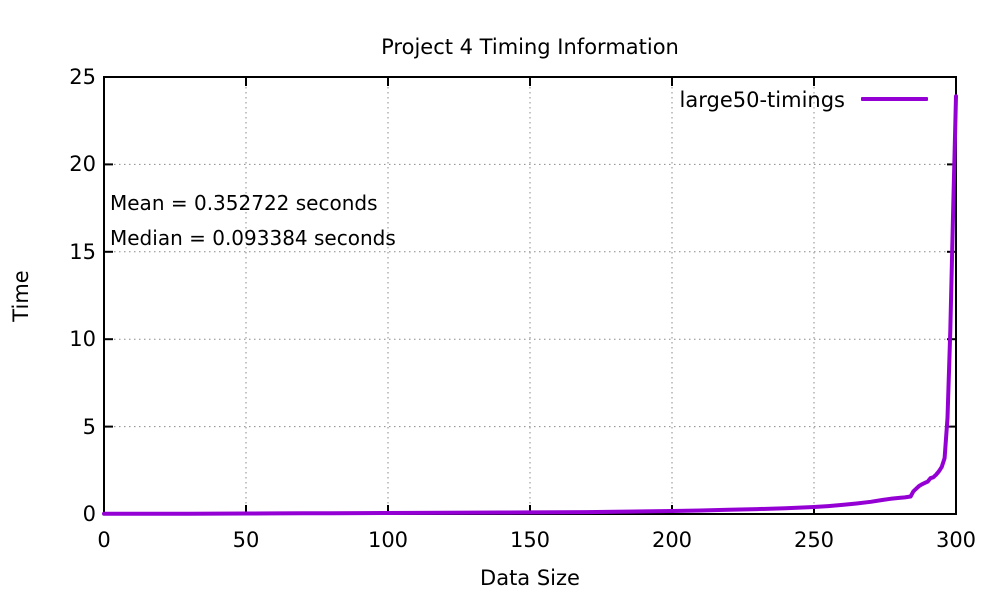  What do you see at coordinates (762, 100) in the screenshot?
I see `legend-label: large50-timings` at bounding box center [762, 100].